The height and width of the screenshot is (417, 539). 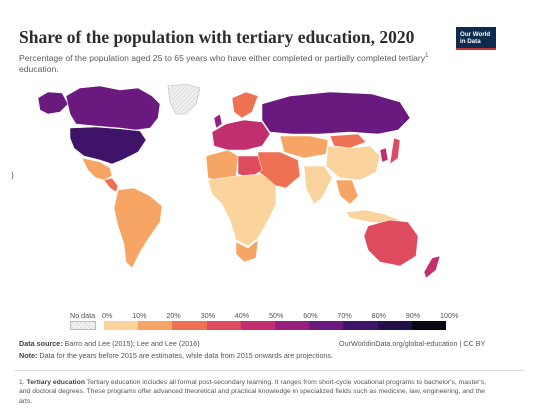 What do you see at coordinates (218, 121) in the screenshot?
I see `region-uk` at bounding box center [218, 121].